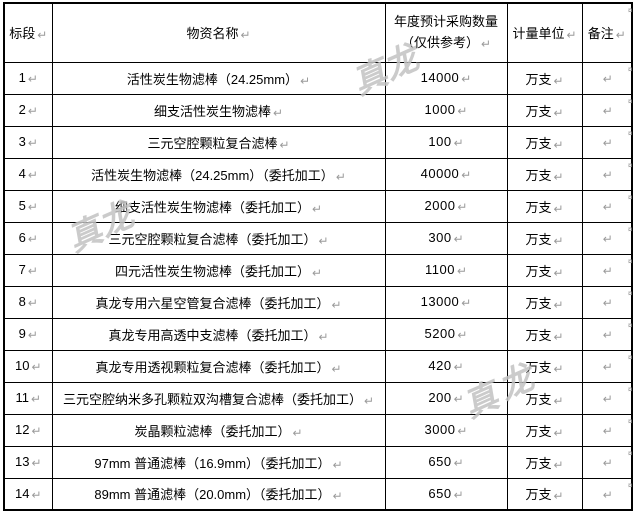 The image size is (634, 522). I want to click on quantity-cell: 13000 ↵, so click(446, 302).